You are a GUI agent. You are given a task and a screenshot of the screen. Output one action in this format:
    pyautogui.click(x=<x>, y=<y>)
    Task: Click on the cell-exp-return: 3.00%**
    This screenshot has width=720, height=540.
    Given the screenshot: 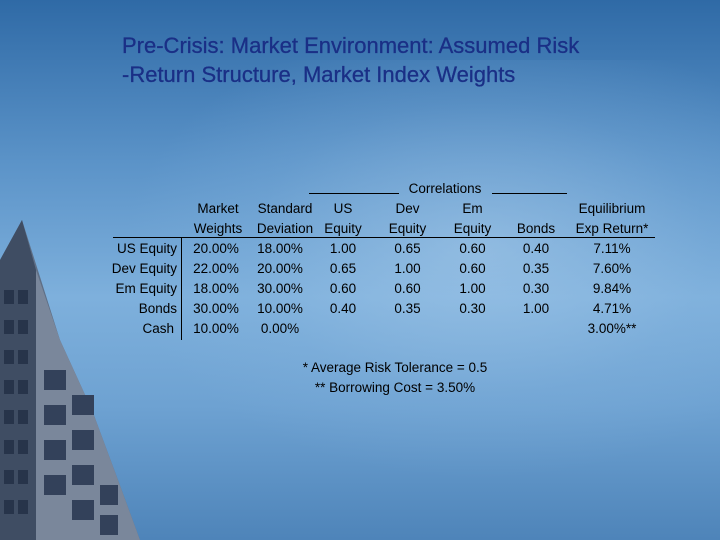 What is the action you would take?
    pyautogui.click(x=612, y=328)
    